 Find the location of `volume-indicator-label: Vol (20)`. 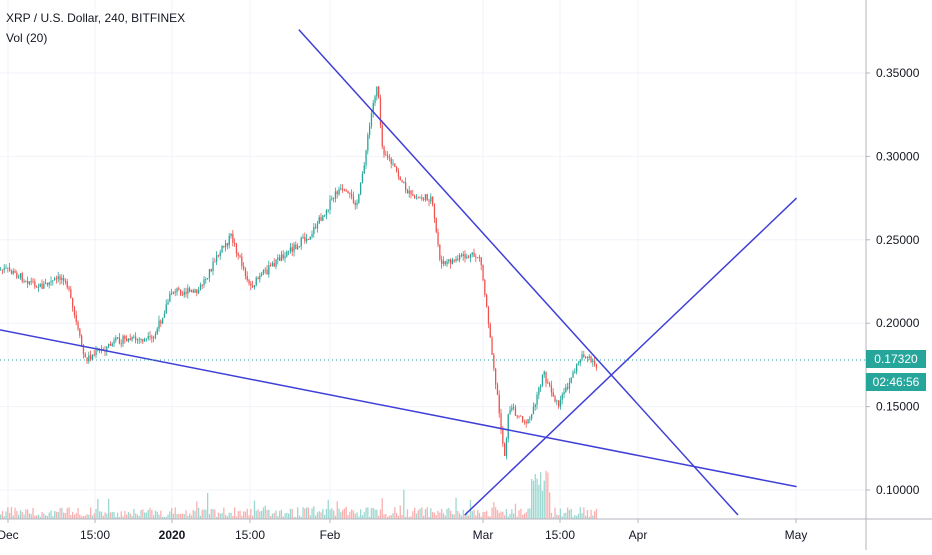

volume-indicator-label: Vol (20) is located at coordinates (27, 38).